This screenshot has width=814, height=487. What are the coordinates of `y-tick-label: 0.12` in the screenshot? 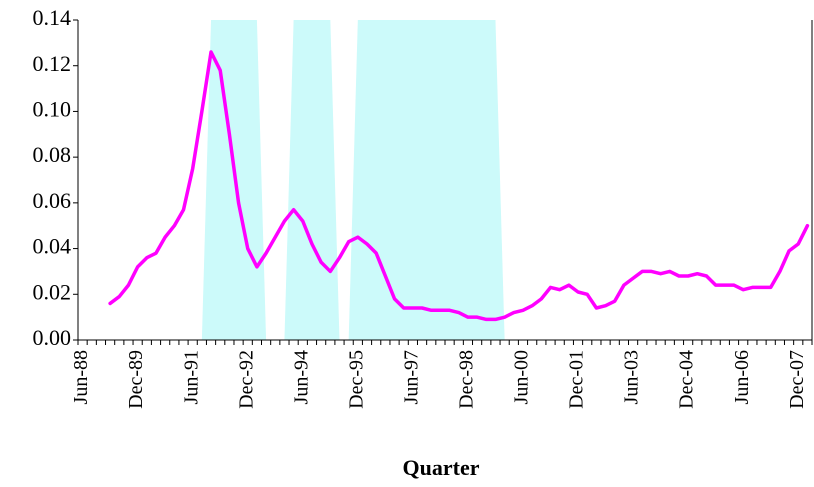 It's located at (52, 63).